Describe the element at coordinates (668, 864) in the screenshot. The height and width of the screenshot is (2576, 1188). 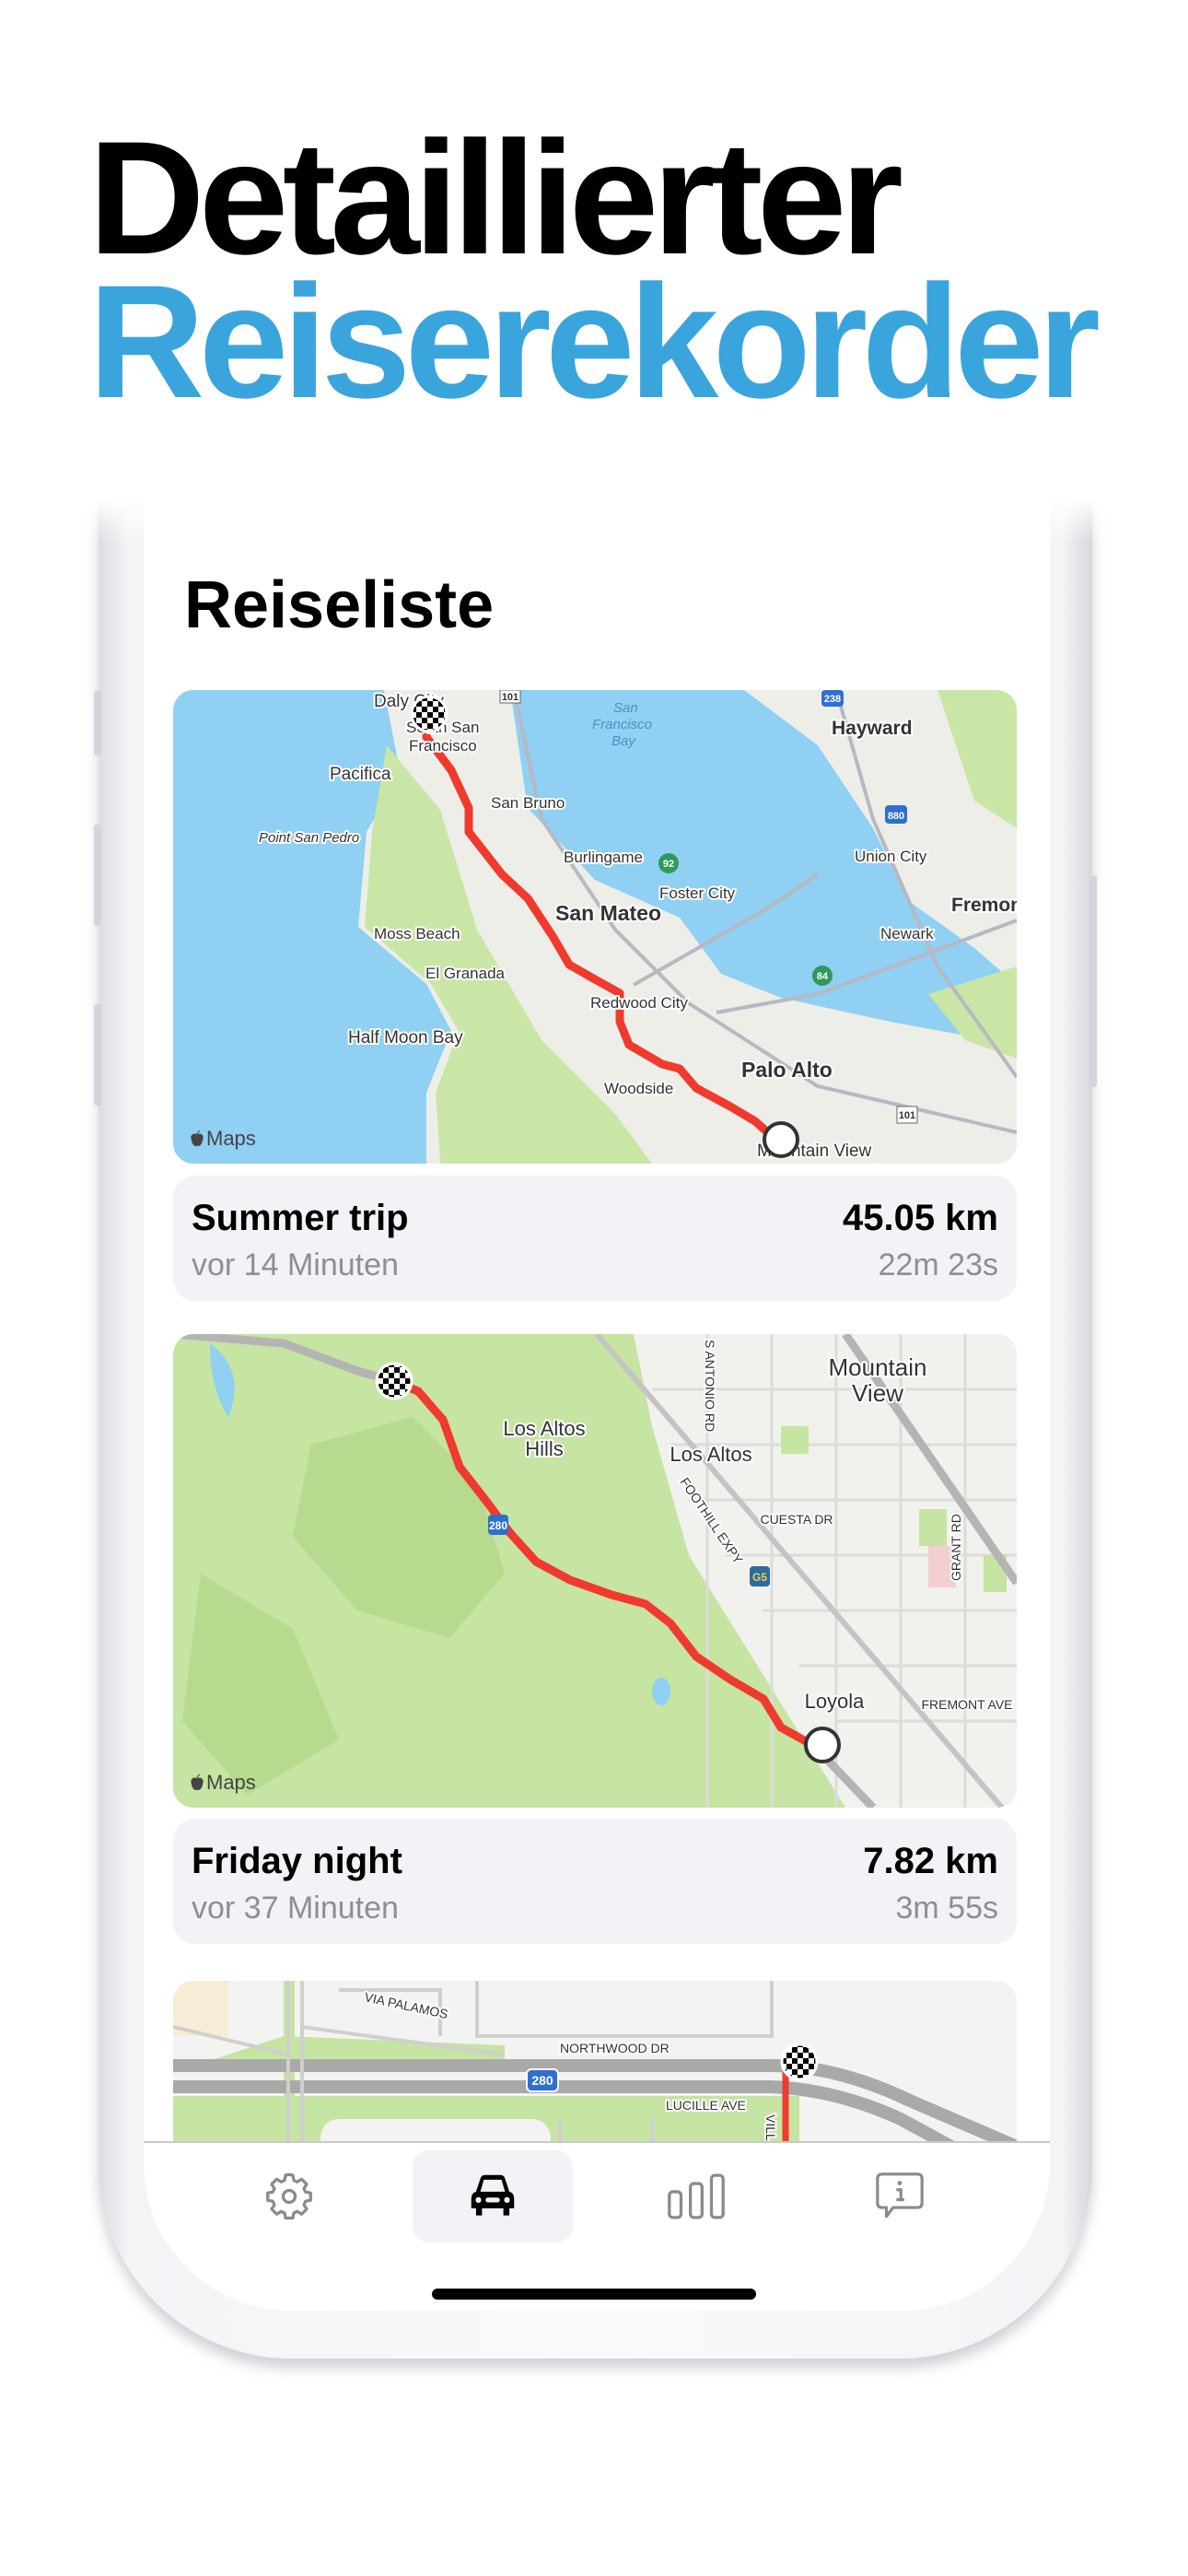
I see `highway-shield: 92` at that location.